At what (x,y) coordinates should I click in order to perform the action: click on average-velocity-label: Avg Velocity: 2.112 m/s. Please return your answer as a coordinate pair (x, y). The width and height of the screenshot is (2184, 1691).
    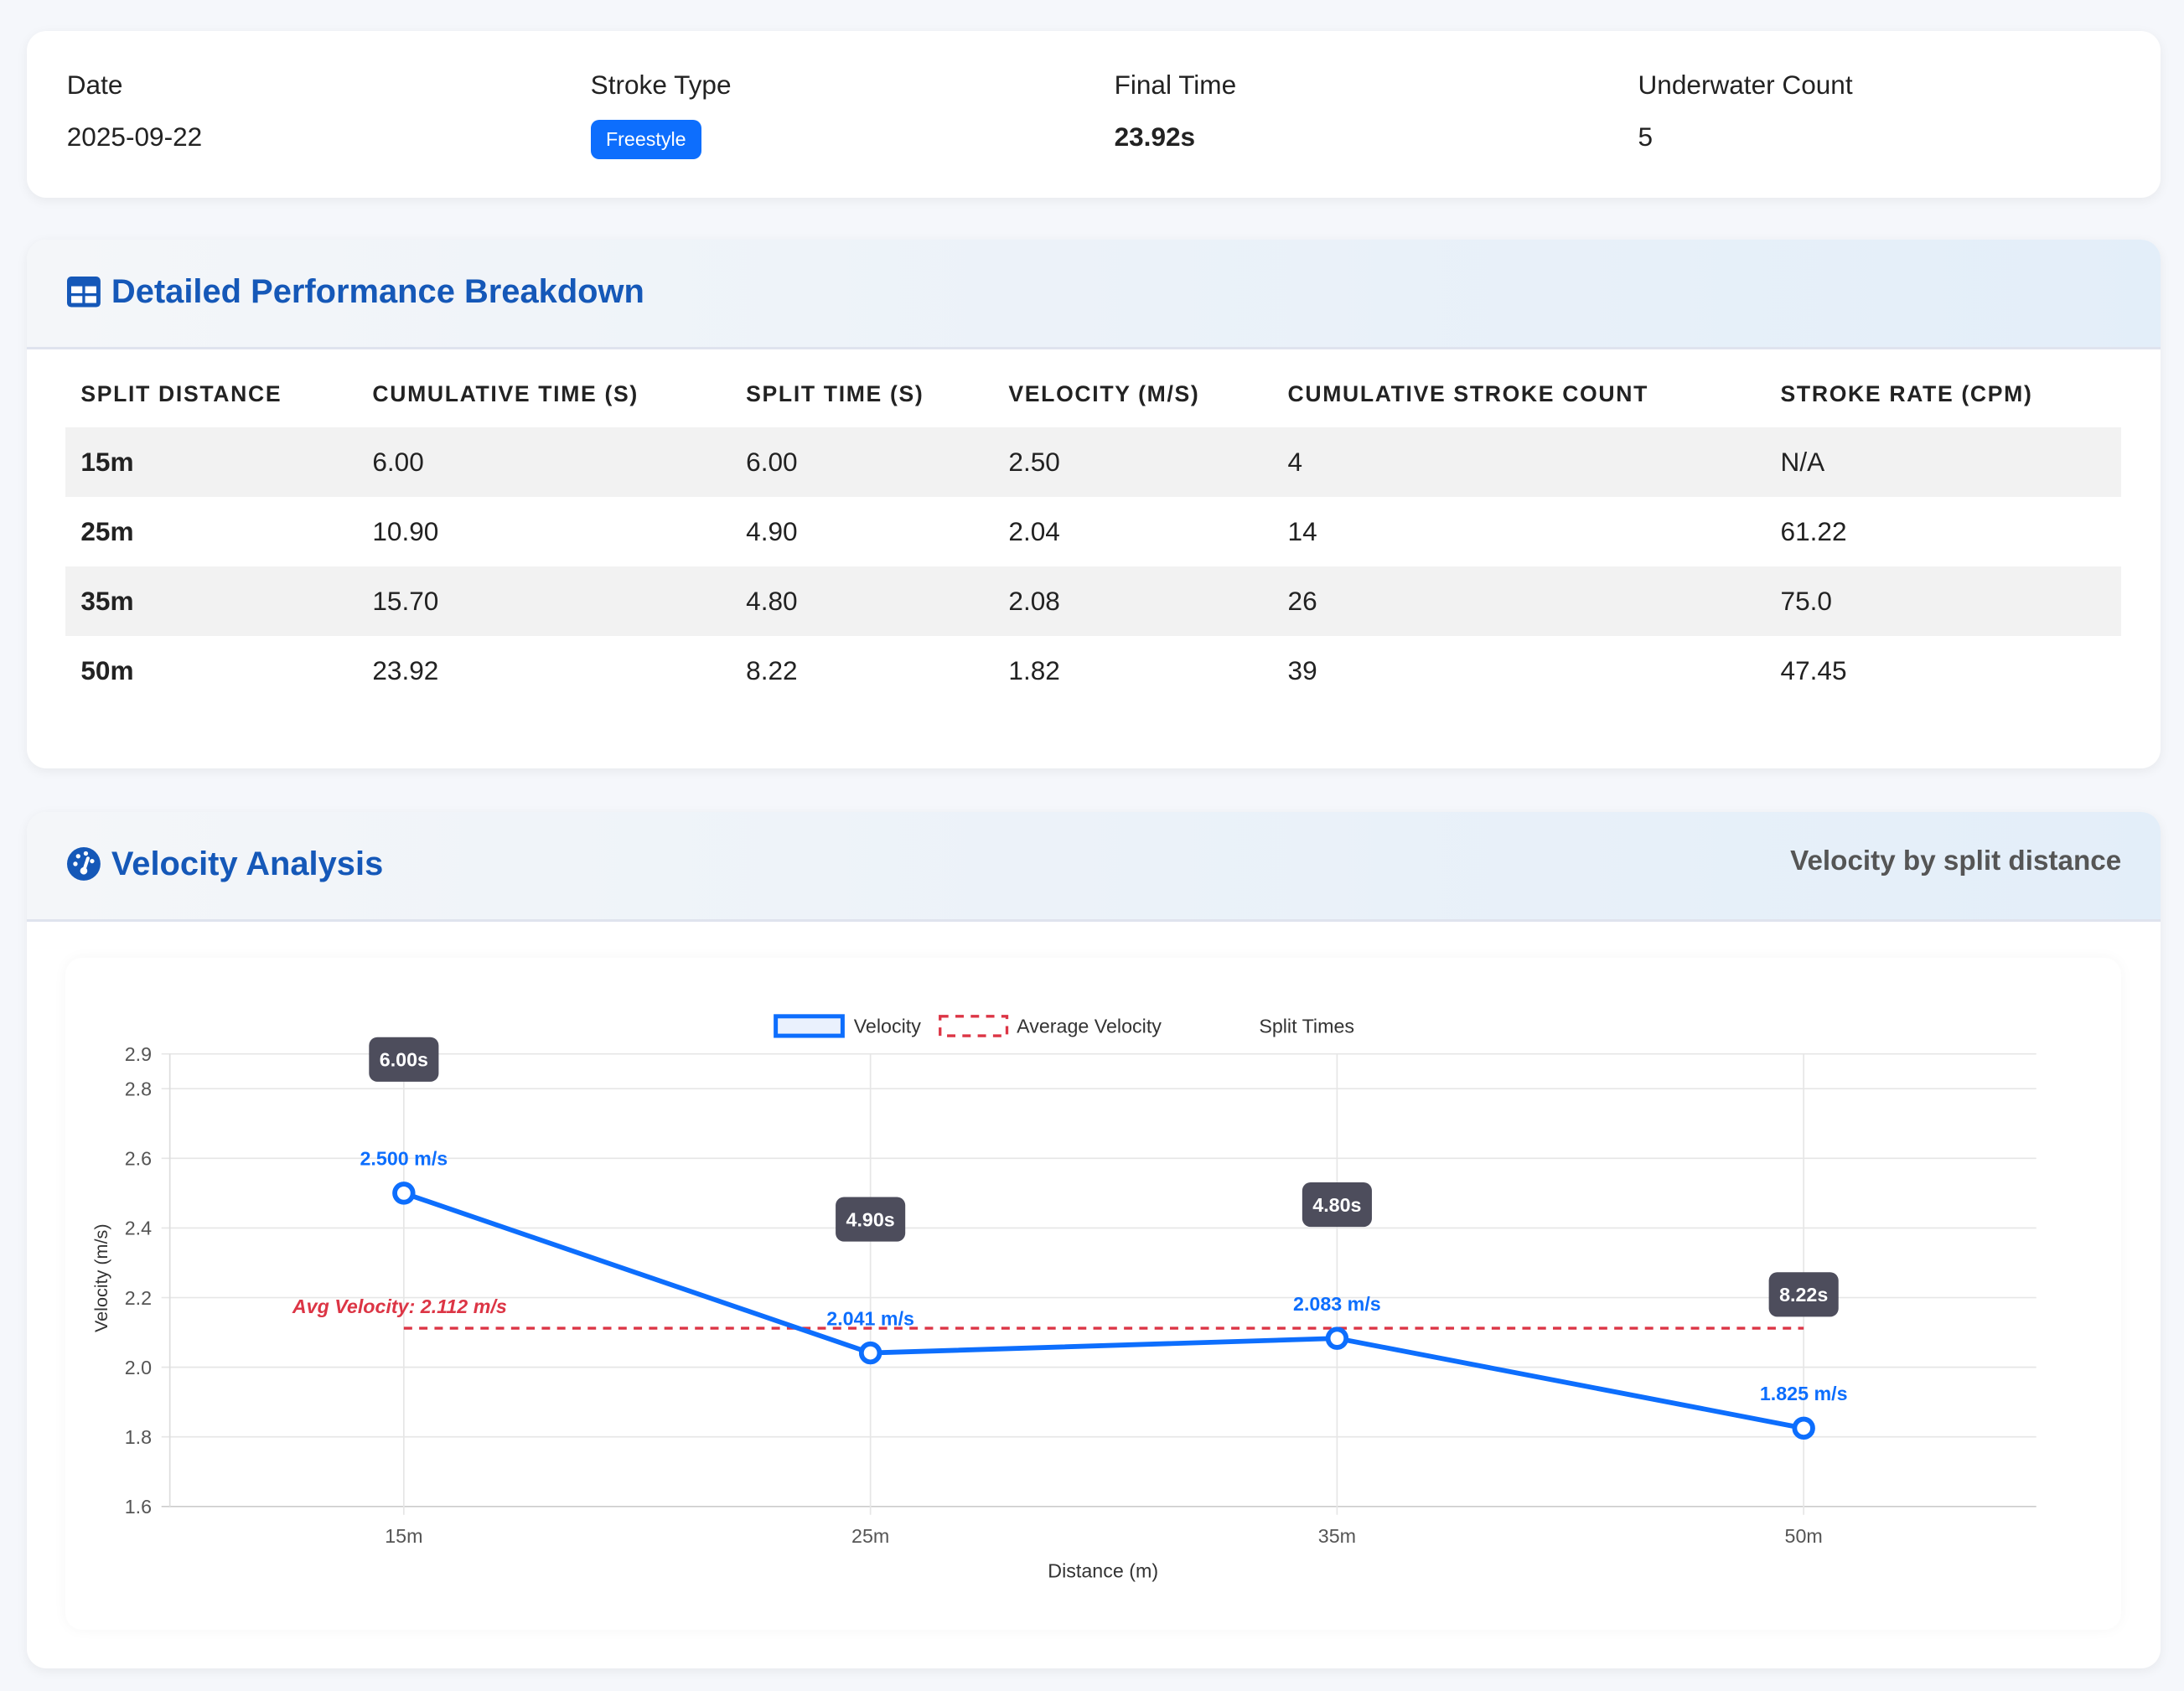
    Looking at the image, I should click on (399, 1306).